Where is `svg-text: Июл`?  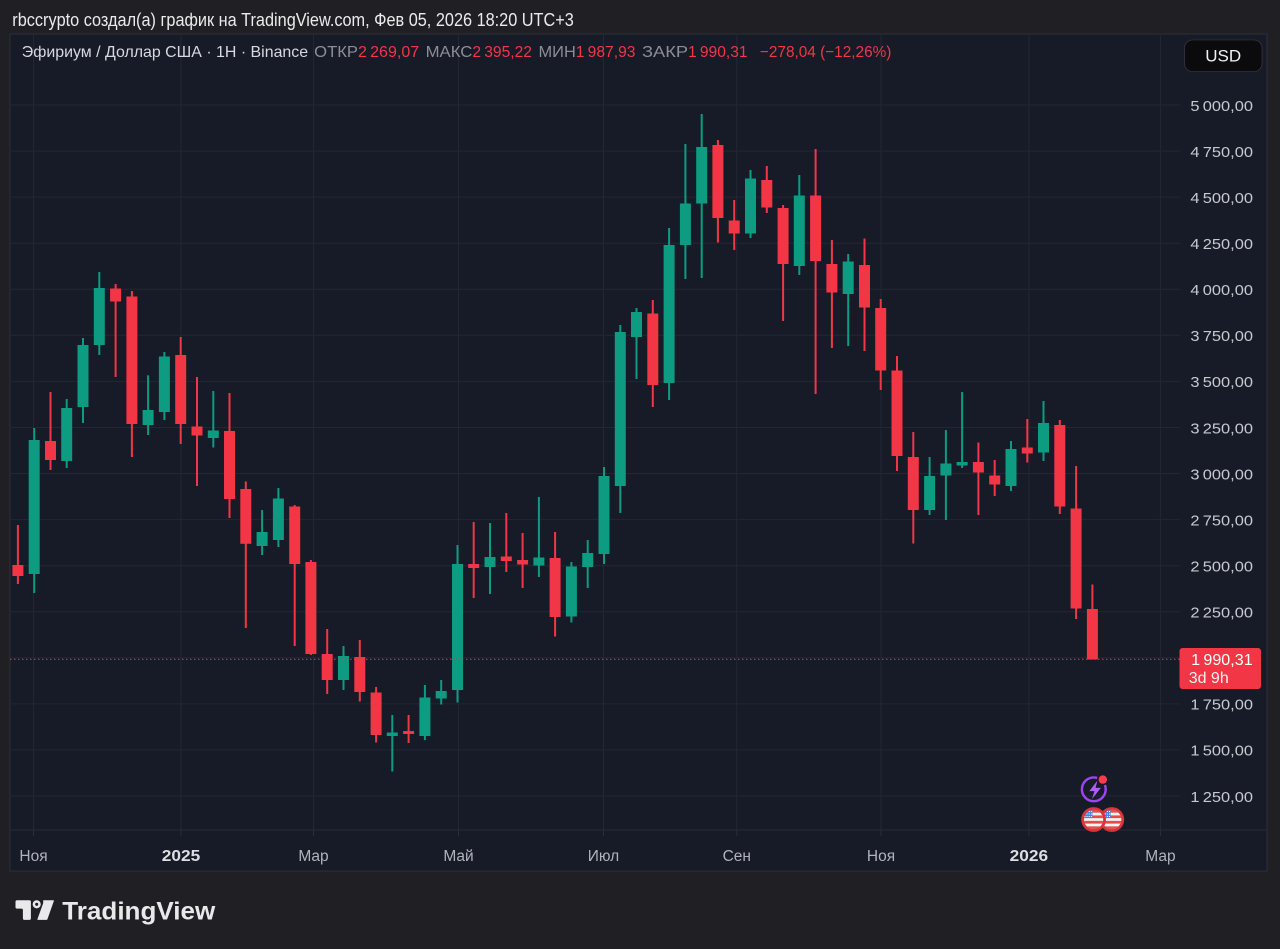 svg-text: Июл is located at coordinates (603, 856).